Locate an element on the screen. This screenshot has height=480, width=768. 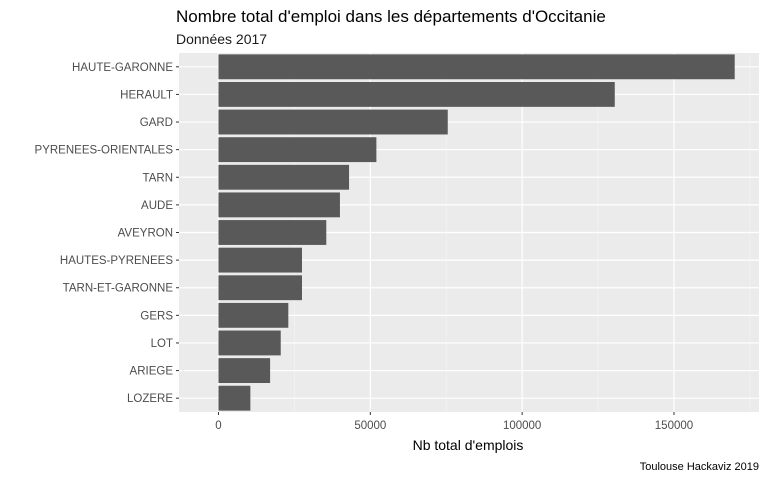
y-tick-label: HAUTE-GARONNE is located at coordinates (122, 68).